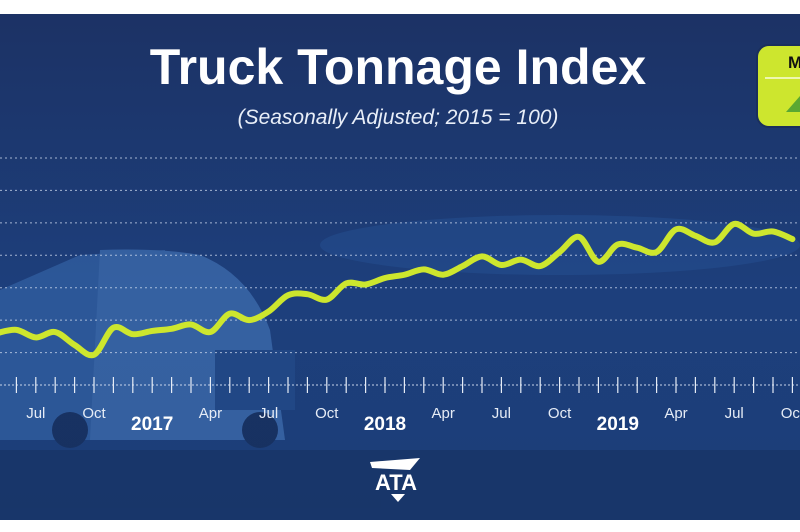 The image size is (800, 532). What do you see at coordinates (398, 117) in the screenshot?
I see `chart-subtitle: (Seasonally Adjusted; 2015 = 100)` at bounding box center [398, 117].